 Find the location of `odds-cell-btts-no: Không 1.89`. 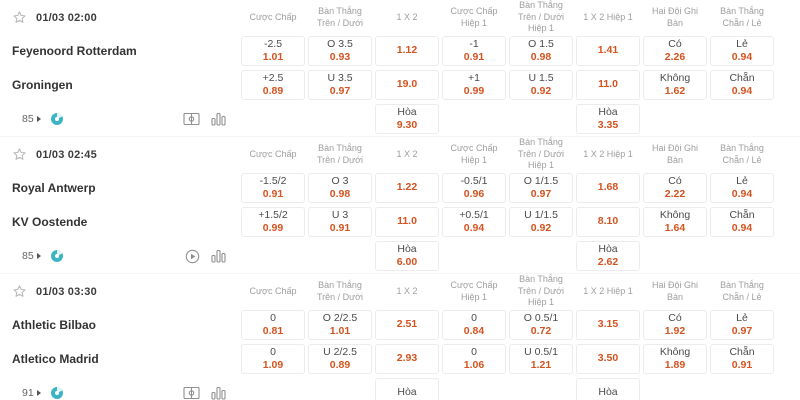

odds-cell-btts-no: Không 1.89 is located at coordinates (675, 359).